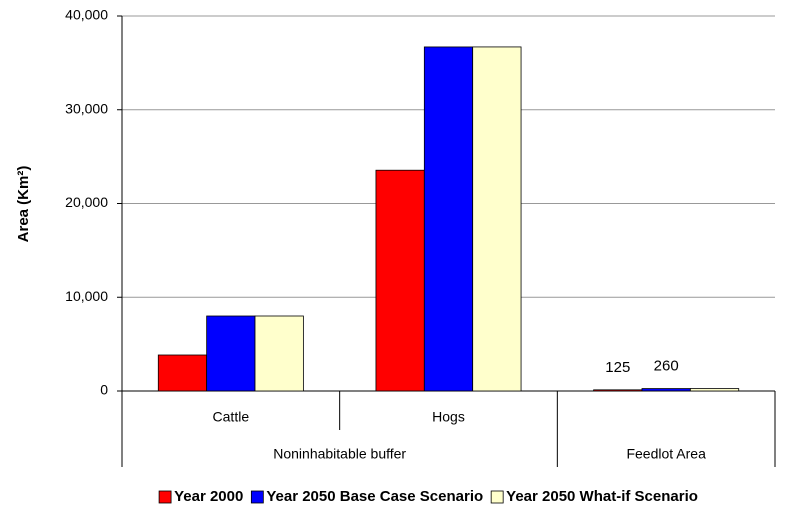 This screenshot has height=514, width=801. What do you see at coordinates (448, 417) in the screenshot?
I see `x-tick-label: Hogs` at bounding box center [448, 417].